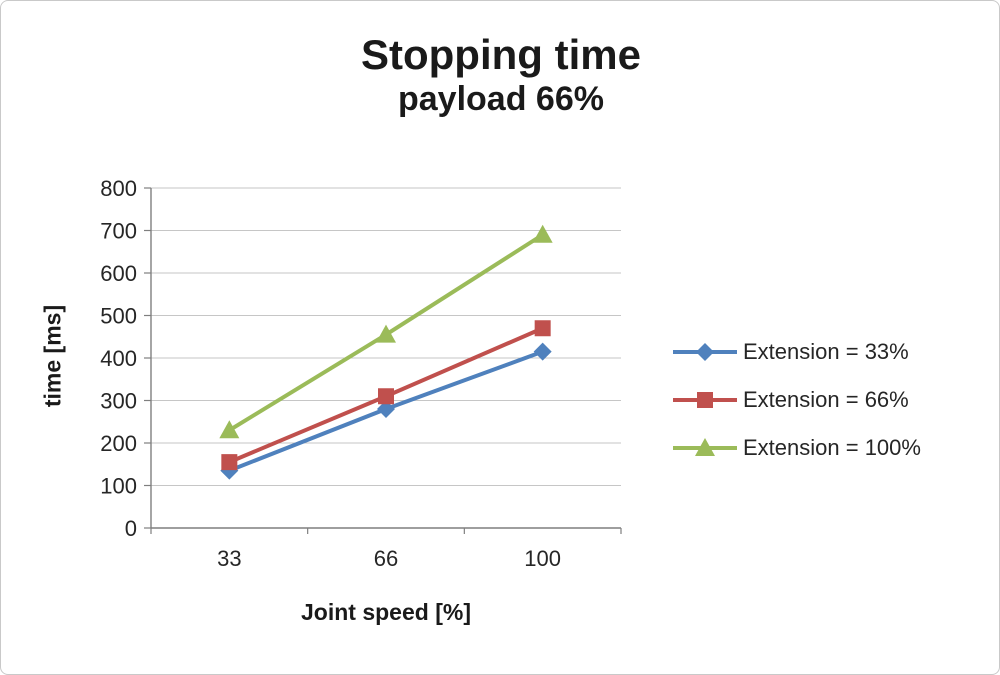  I want to click on y-tick-label: 700, so click(118, 231).